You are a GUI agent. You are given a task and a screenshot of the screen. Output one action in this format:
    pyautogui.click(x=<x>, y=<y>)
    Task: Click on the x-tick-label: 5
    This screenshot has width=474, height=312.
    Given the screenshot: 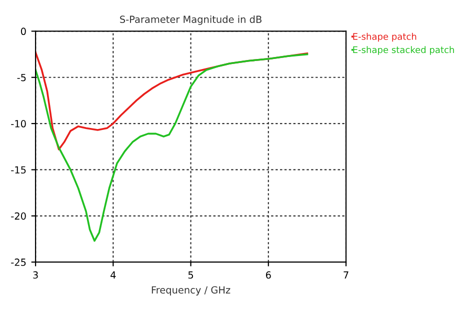 What is the action you would take?
    pyautogui.click(x=191, y=275)
    